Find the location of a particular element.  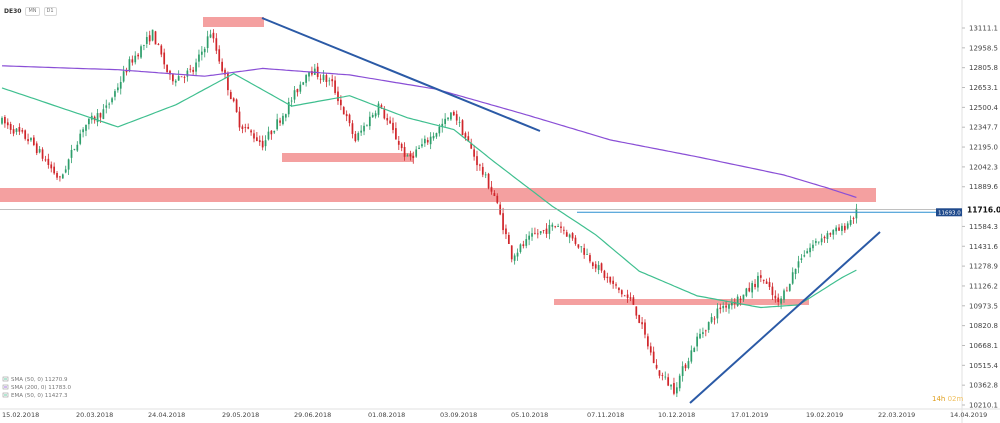

y-tick-label: 10668.1 is located at coordinates (983, 346).